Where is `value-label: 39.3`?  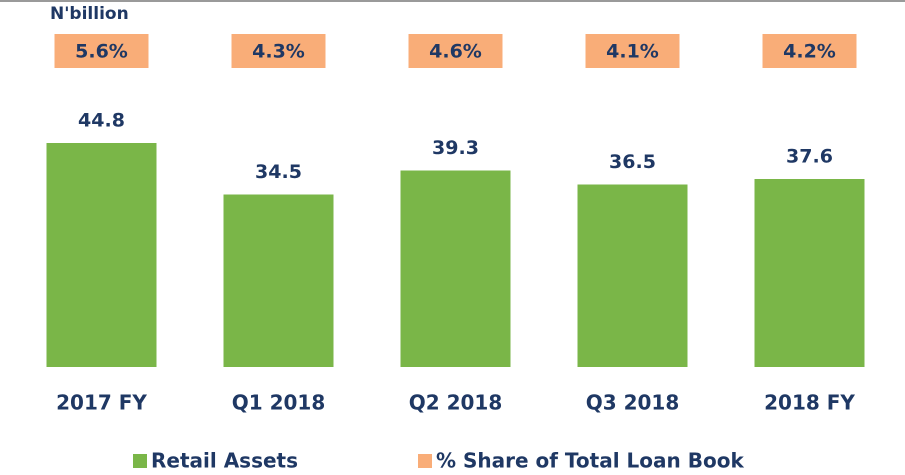
value-label: 39.3 is located at coordinates (455, 148).